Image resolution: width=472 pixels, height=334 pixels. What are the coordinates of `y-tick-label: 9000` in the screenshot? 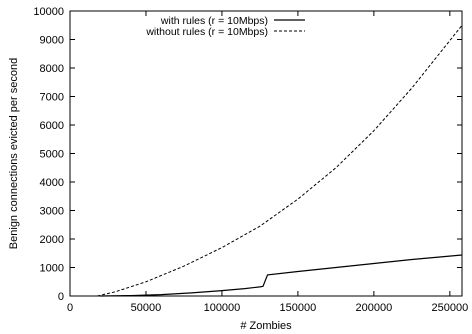 It's located at (52, 41).